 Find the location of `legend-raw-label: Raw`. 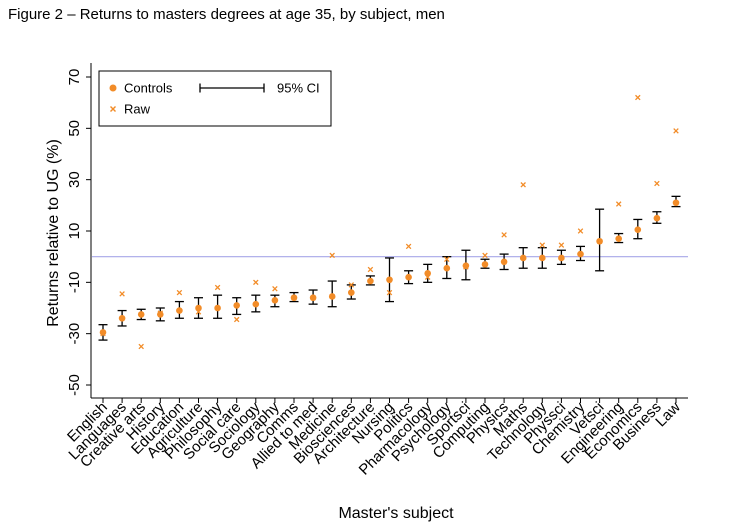

legend-raw-label: Raw is located at coordinates (137, 109).